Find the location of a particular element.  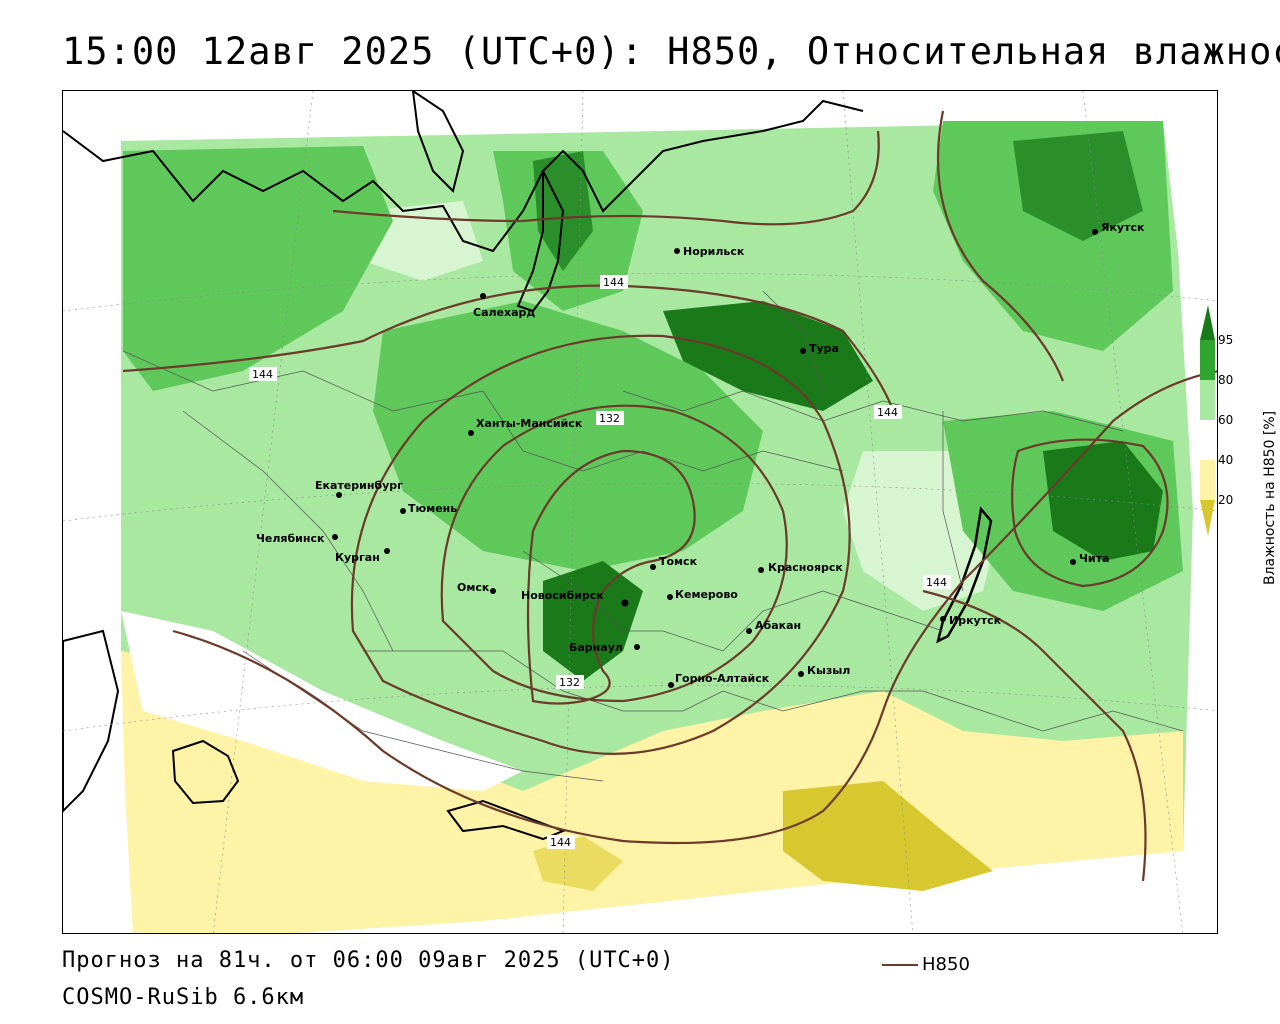

city-label: Чита is located at coordinates (1094, 558).